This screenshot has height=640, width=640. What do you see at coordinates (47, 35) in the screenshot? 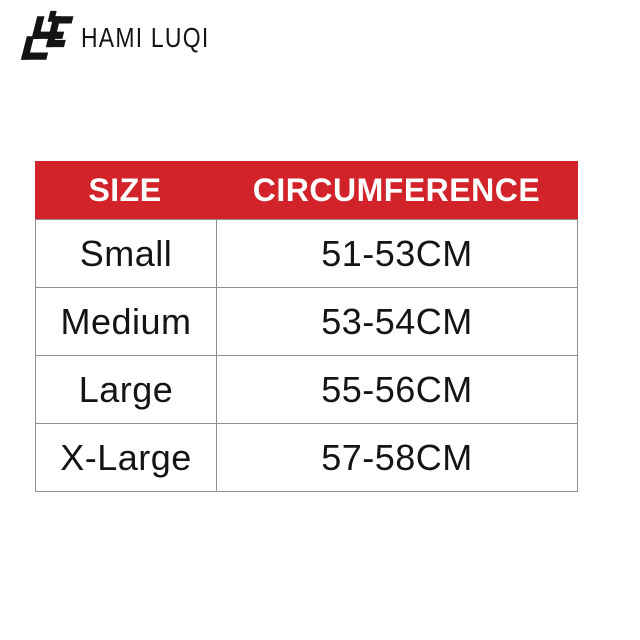
I see `hle-monogram-logo-icon` at bounding box center [47, 35].